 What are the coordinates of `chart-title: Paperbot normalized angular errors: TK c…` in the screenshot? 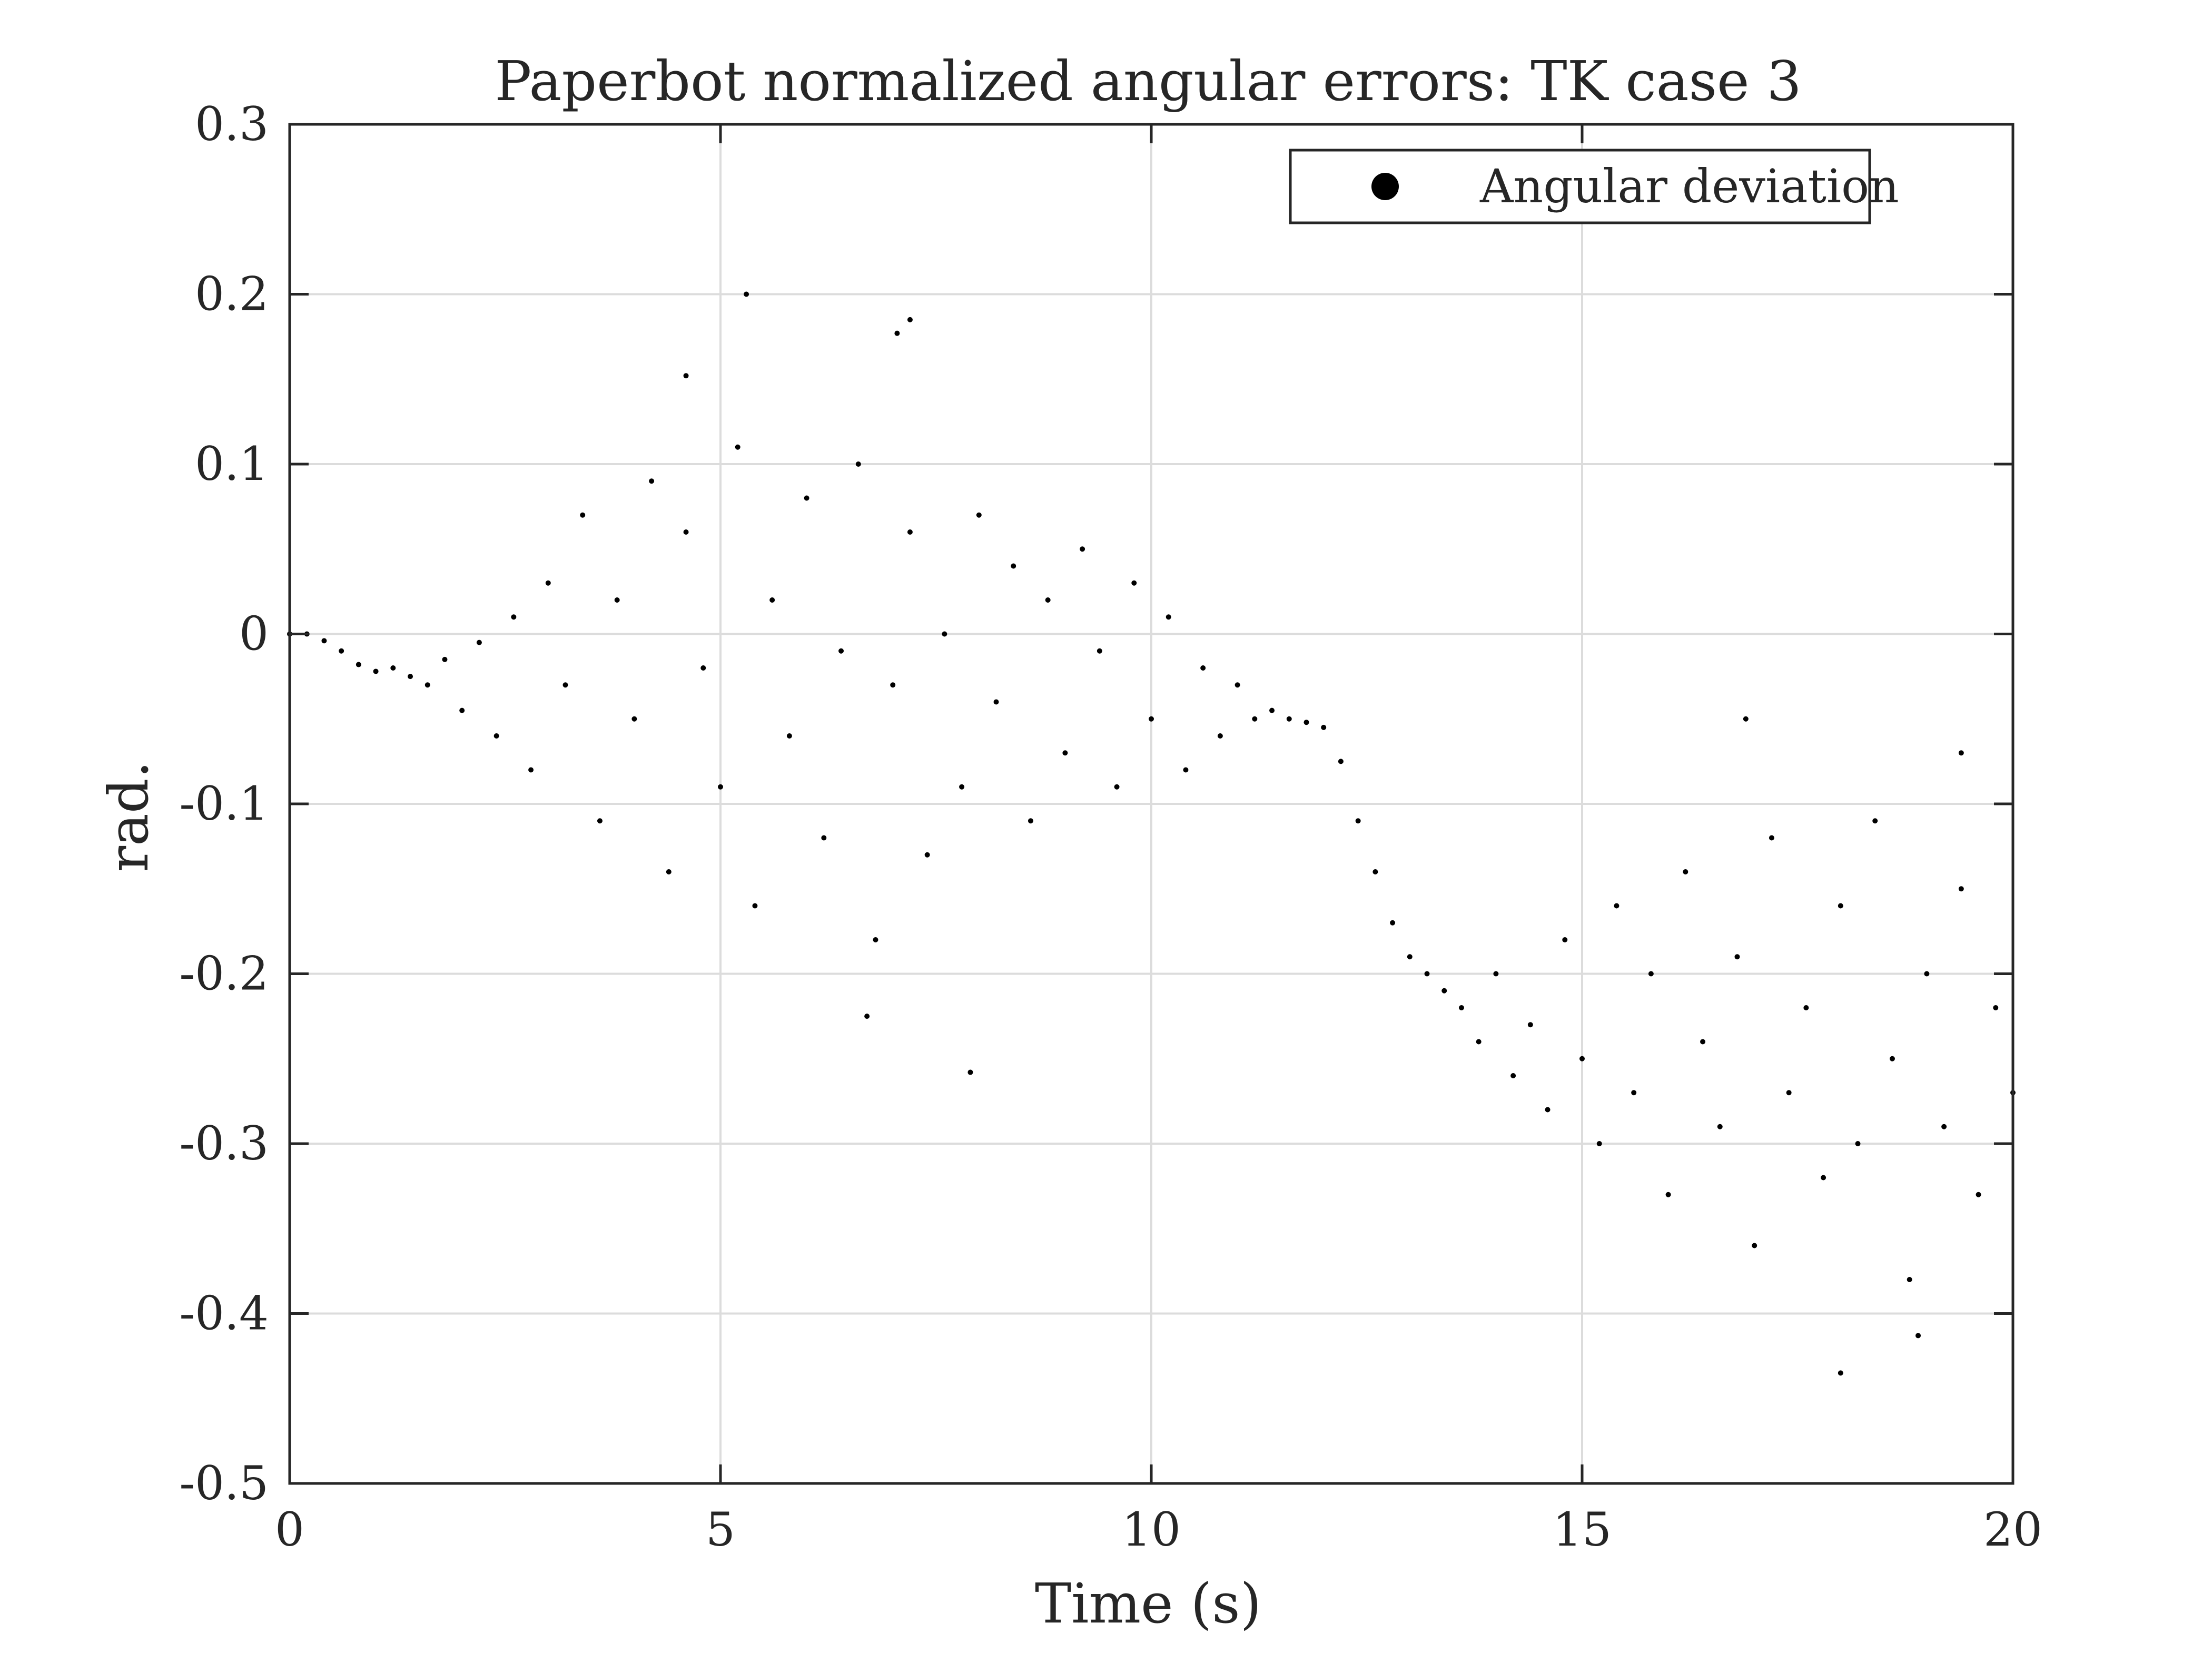 It's located at (1148, 81).